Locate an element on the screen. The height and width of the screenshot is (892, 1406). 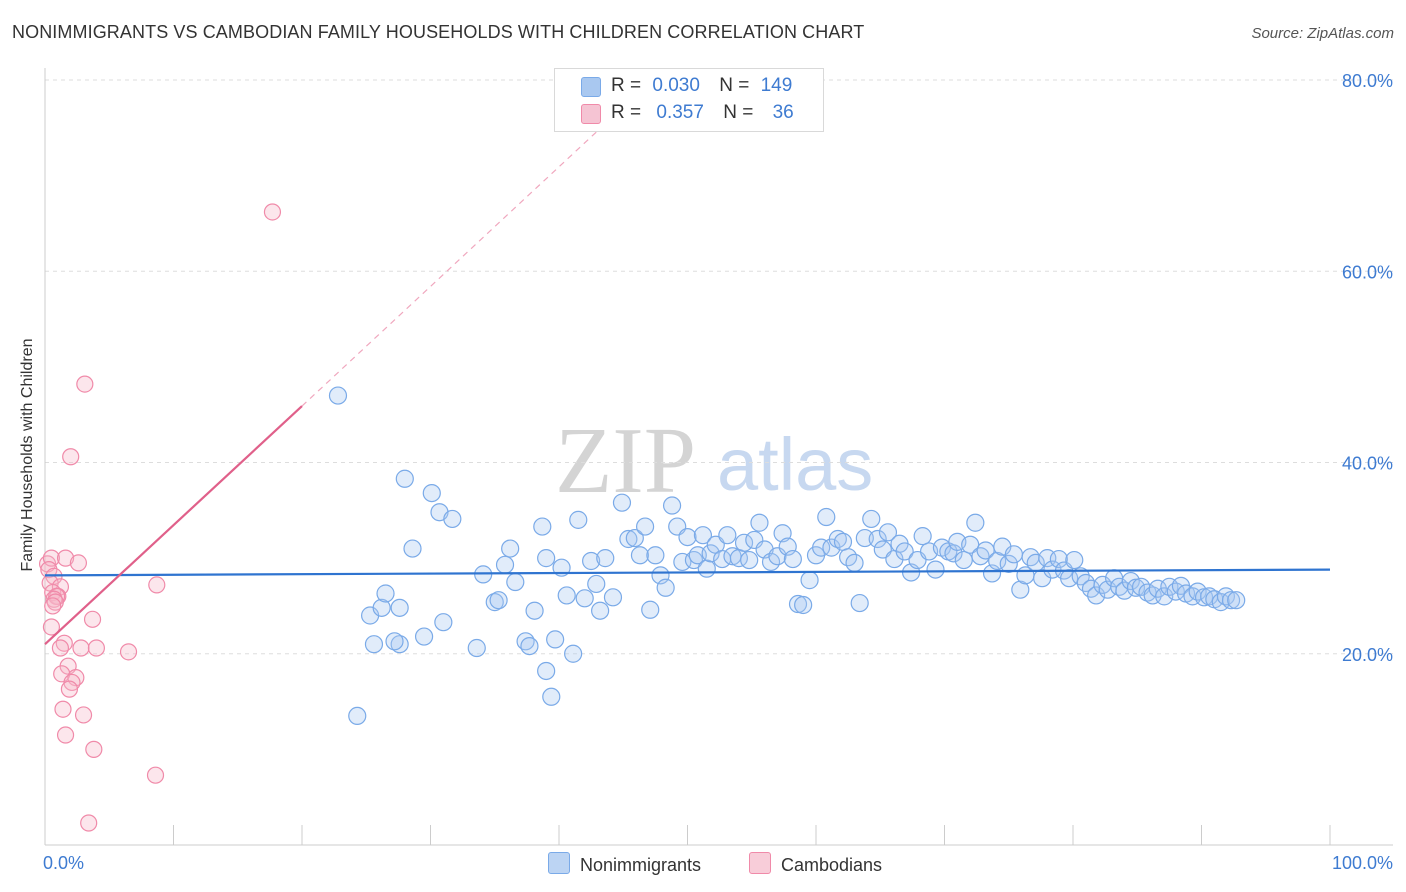
y-axis-label: Family Households with Children is located at coordinates (27, 455).